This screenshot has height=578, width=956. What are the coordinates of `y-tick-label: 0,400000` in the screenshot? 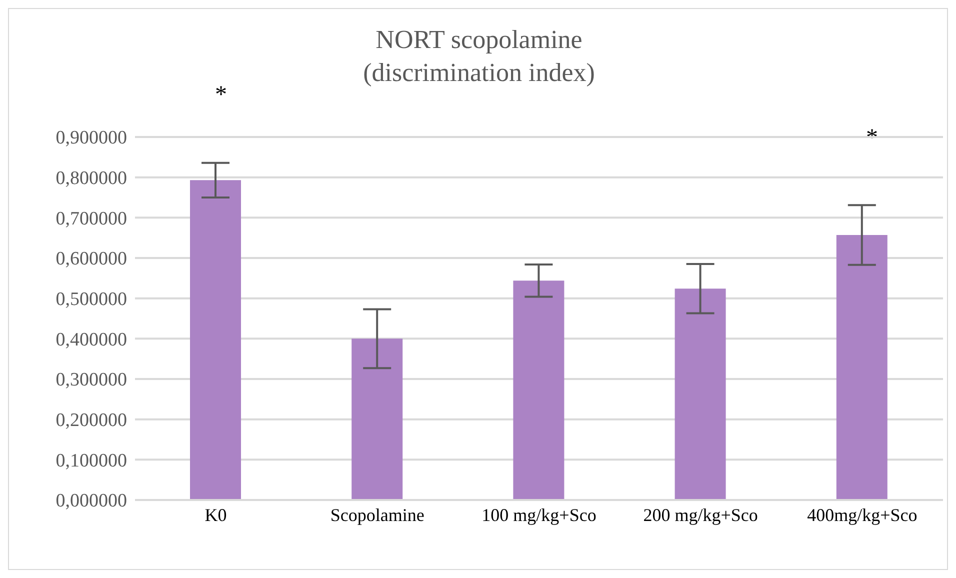 It's located at (91, 339).